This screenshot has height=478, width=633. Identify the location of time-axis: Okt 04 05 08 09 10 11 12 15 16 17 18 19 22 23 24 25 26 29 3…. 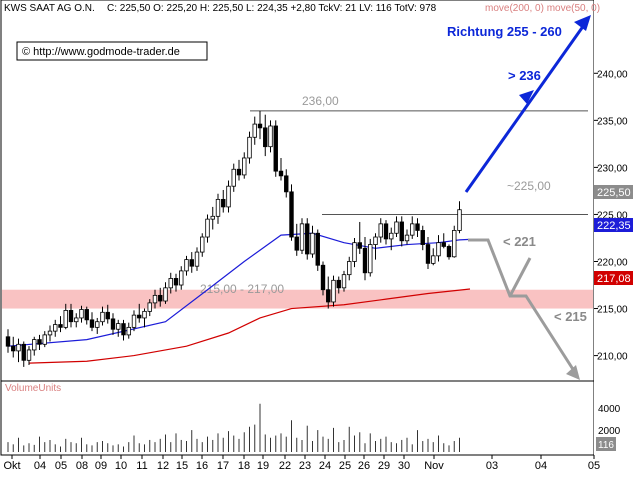
(301, 463).